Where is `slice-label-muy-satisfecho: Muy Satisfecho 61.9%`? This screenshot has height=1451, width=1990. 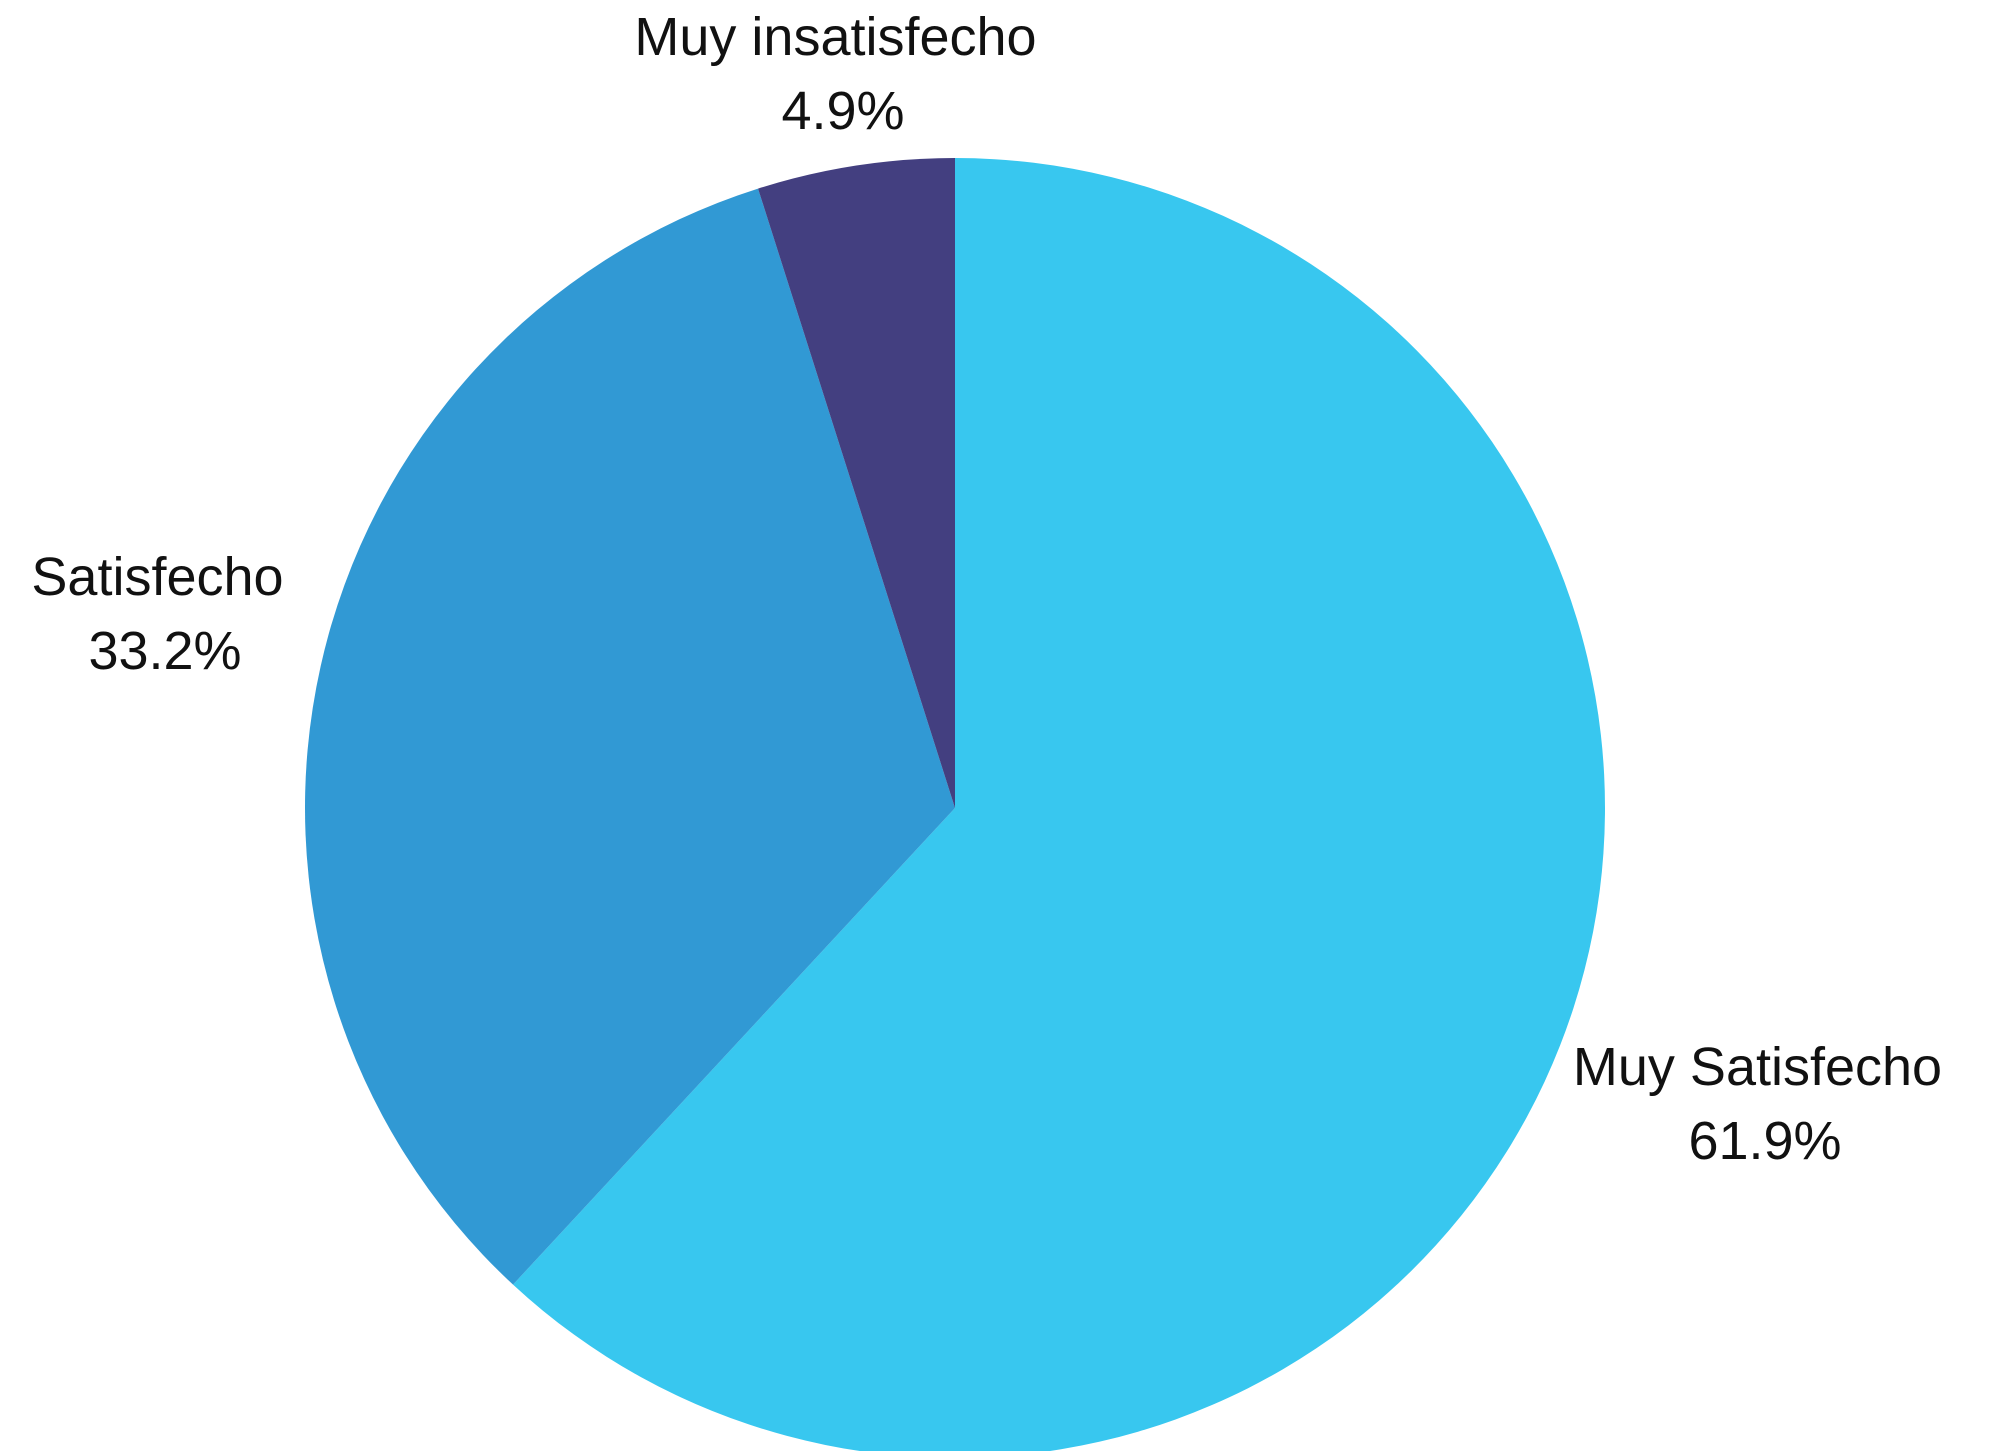
slice-label-muy-satisfecho: Muy Satisfecho 61.9% is located at coordinates (1765, 1104).